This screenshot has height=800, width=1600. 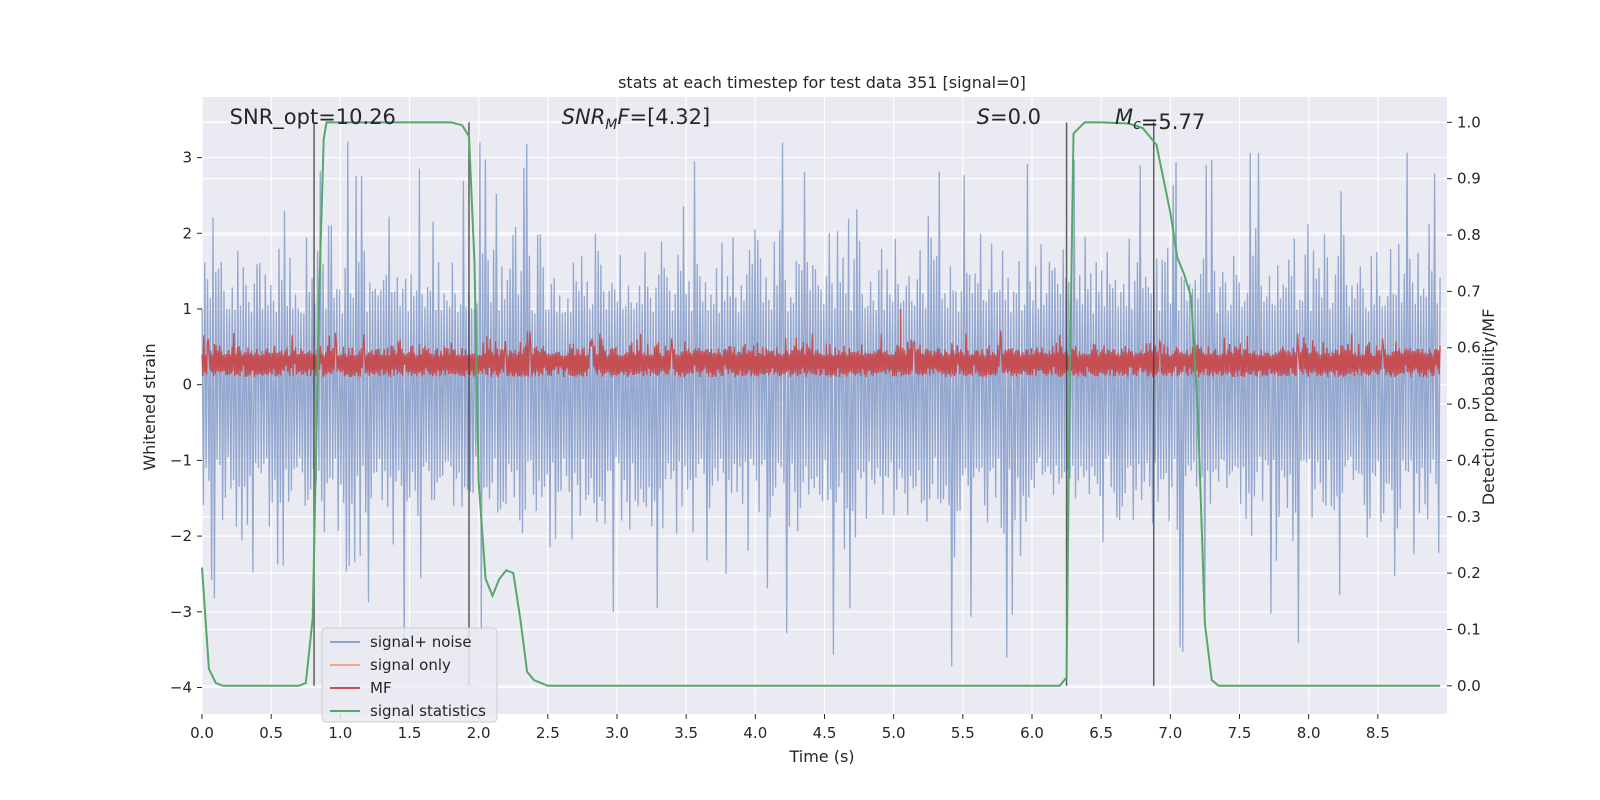 I want to click on annotations: SNR_opt=10.26 SNRMF=[4.32] S=0.0 Mc=5.77, so click(x=718, y=119).